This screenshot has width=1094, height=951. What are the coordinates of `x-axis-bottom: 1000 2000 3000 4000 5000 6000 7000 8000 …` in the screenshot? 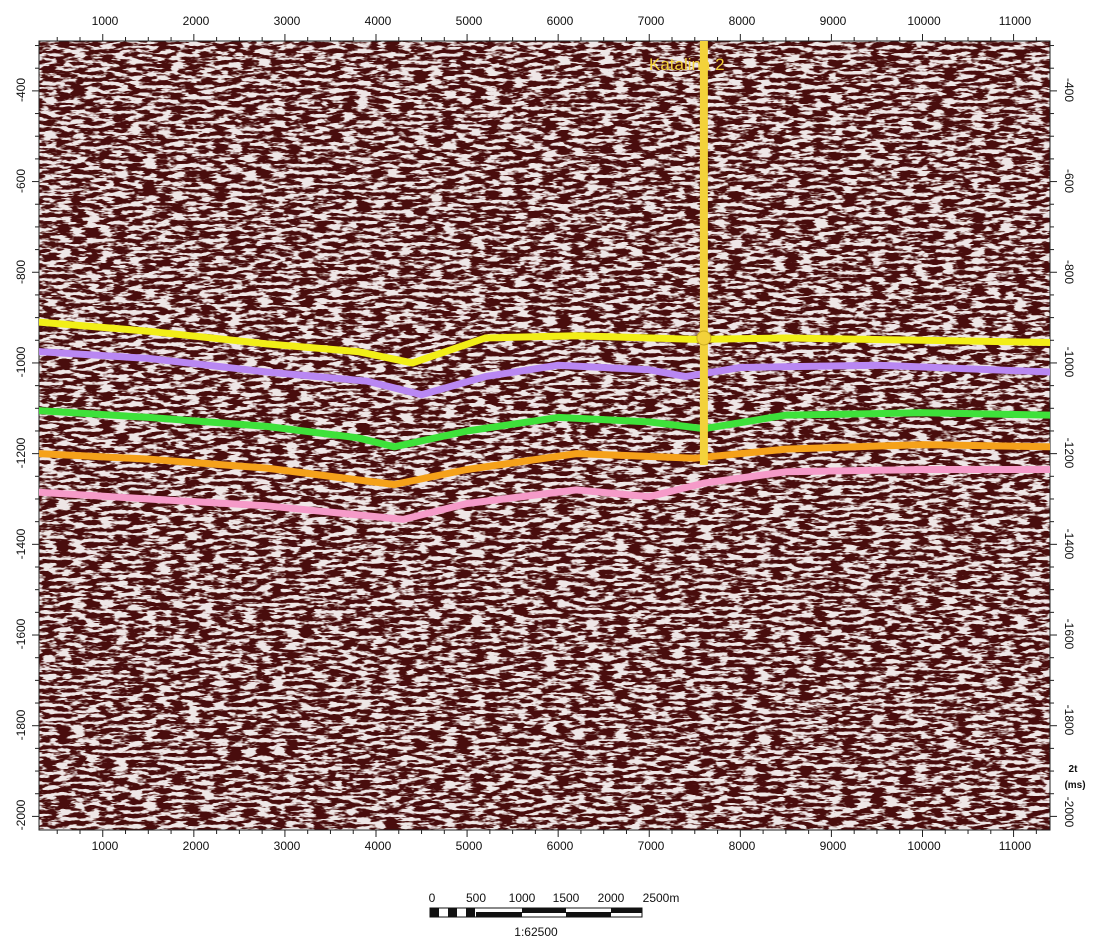 It's located at (562, 846).